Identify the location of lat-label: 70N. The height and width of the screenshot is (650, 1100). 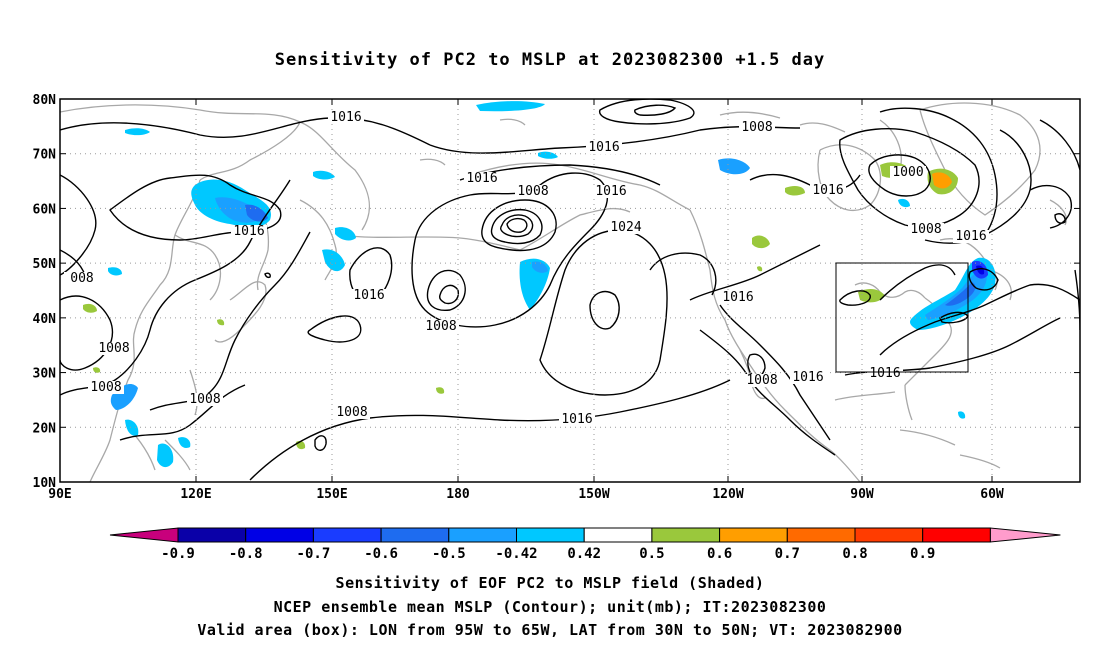
(45, 155).